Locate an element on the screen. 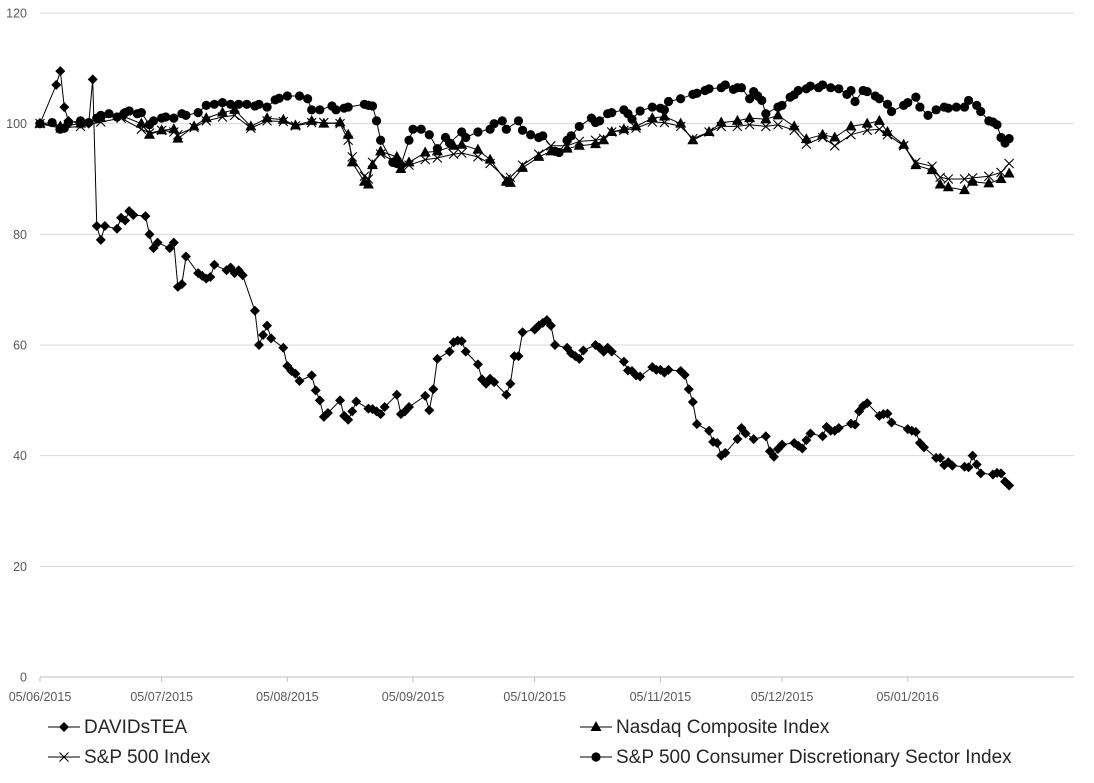 This screenshot has height=783, width=1094. legend-label: S&P 500 Index is located at coordinates (147, 757).